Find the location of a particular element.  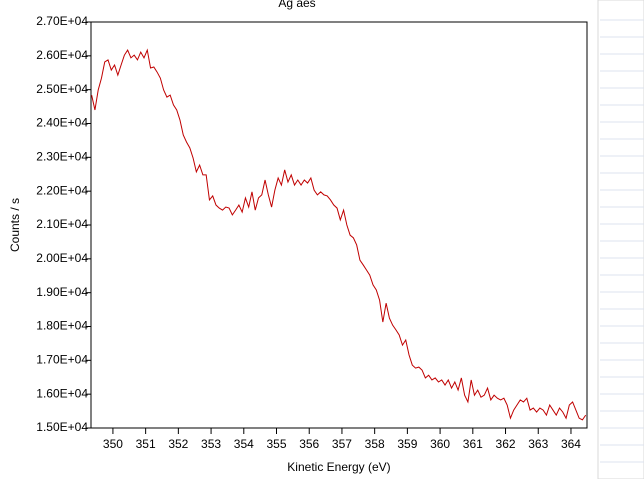

y-tick-label: 2.40E+04 is located at coordinates (62, 123).